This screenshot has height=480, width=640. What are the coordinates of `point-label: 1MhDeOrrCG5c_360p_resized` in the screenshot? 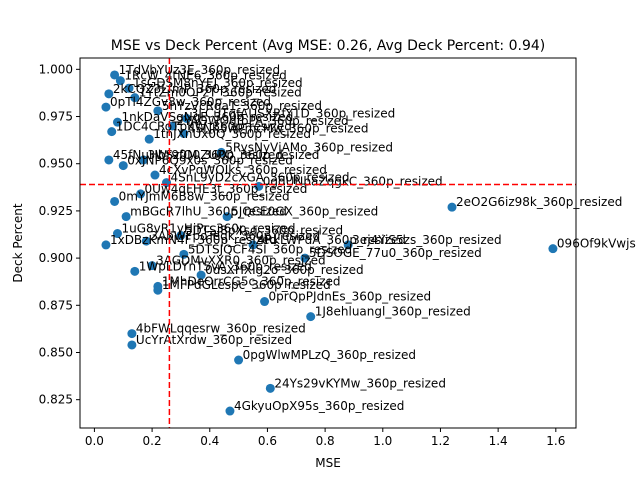 It's located at (251, 281).